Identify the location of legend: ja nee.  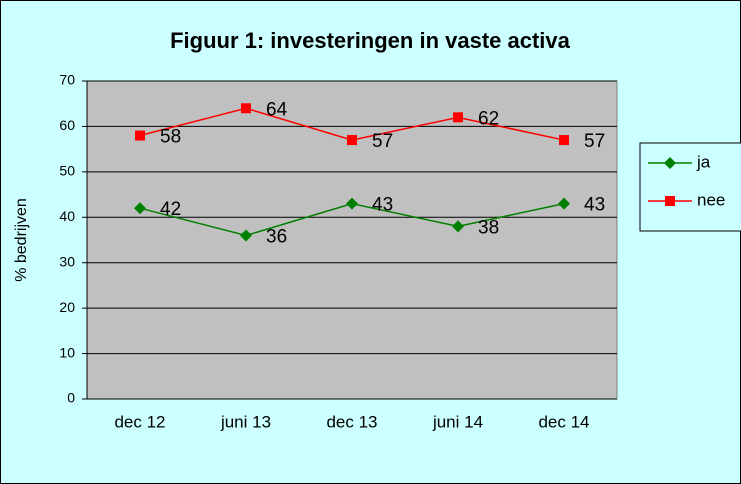
(690, 187).